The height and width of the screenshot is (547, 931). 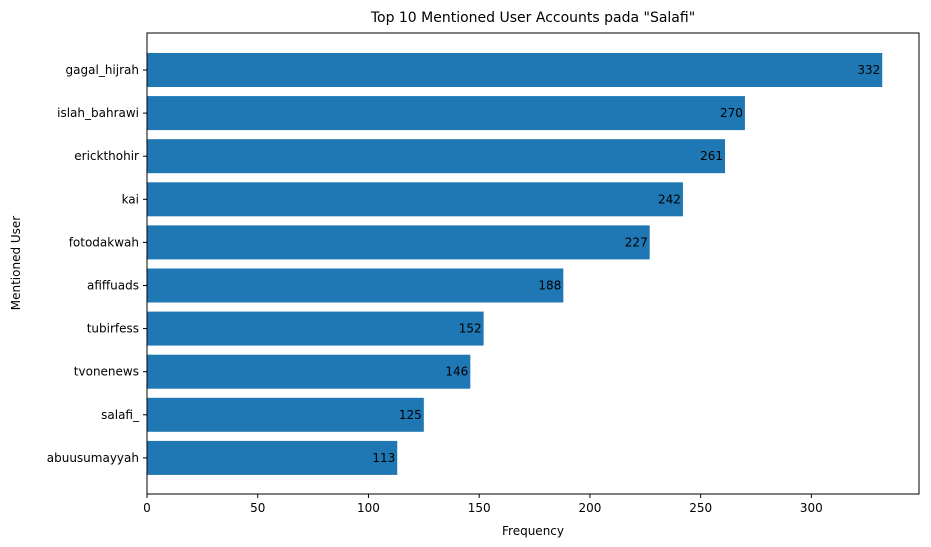 What do you see at coordinates (549, 286) in the screenshot?
I see `data-label: 188` at bounding box center [549, 286].